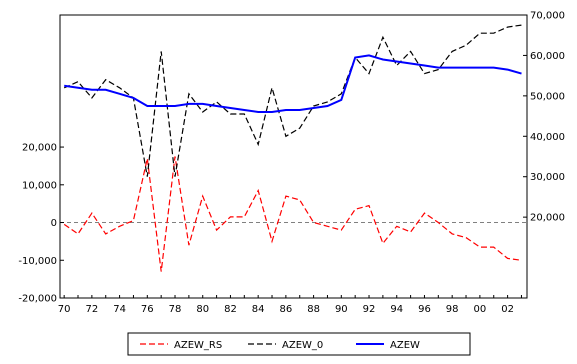 The width and height of the screenshot is (577, 364). Describe the element at coordinates (230, 309) in the screenshot. I see `x-tick-label: 82` at that location.